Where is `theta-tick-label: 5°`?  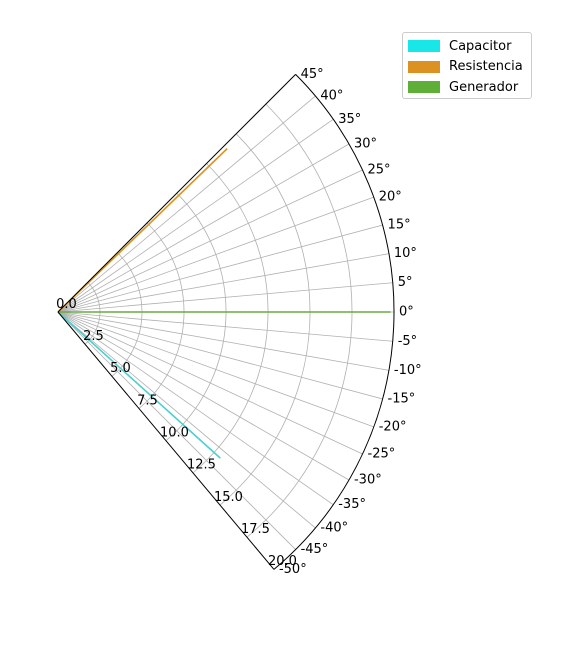
theta-tick-label: 5° is located at coordinates (405, 282).